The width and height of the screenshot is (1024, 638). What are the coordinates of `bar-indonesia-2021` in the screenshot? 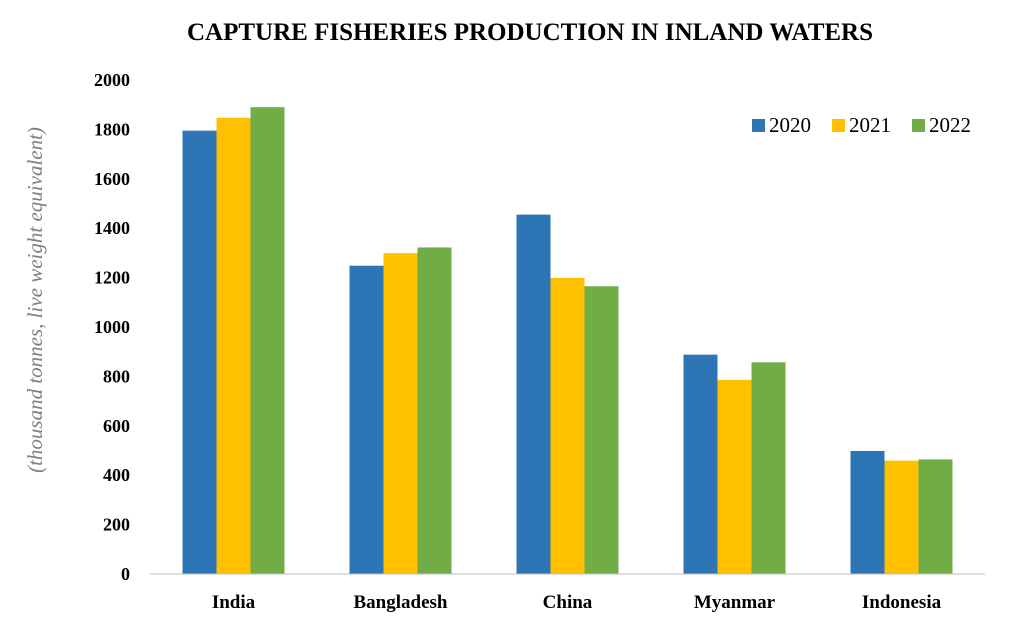 It's located at (901, 517).